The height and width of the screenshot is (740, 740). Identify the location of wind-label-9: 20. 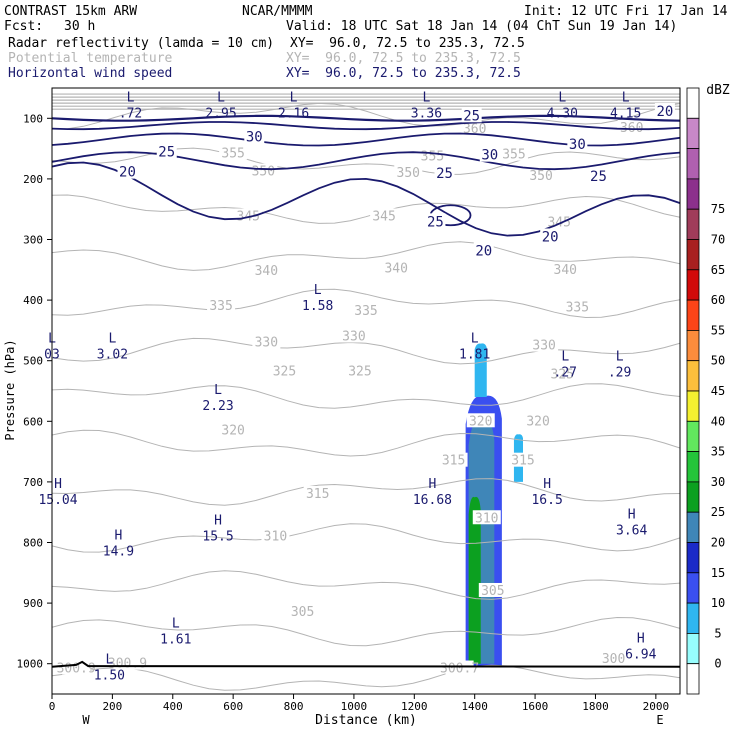
(483, 251).